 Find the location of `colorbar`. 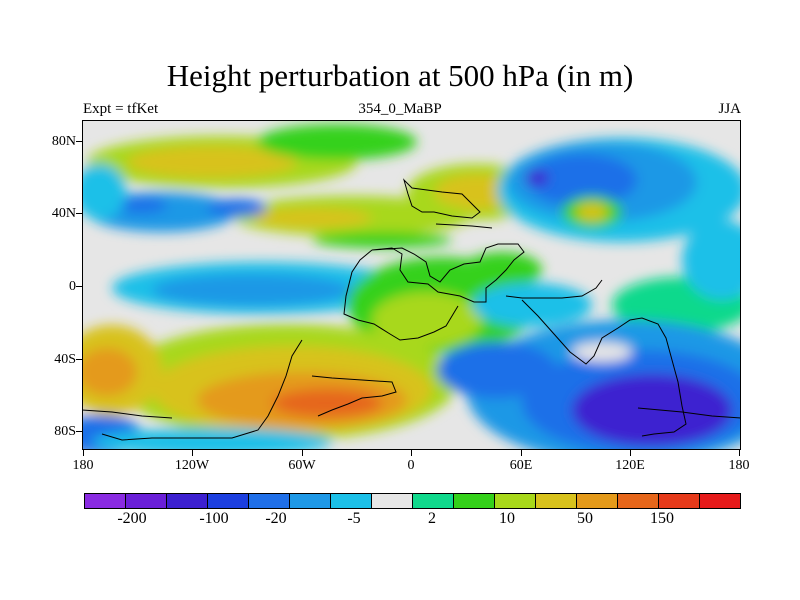

colorbar is located at coordinates (412, 501).